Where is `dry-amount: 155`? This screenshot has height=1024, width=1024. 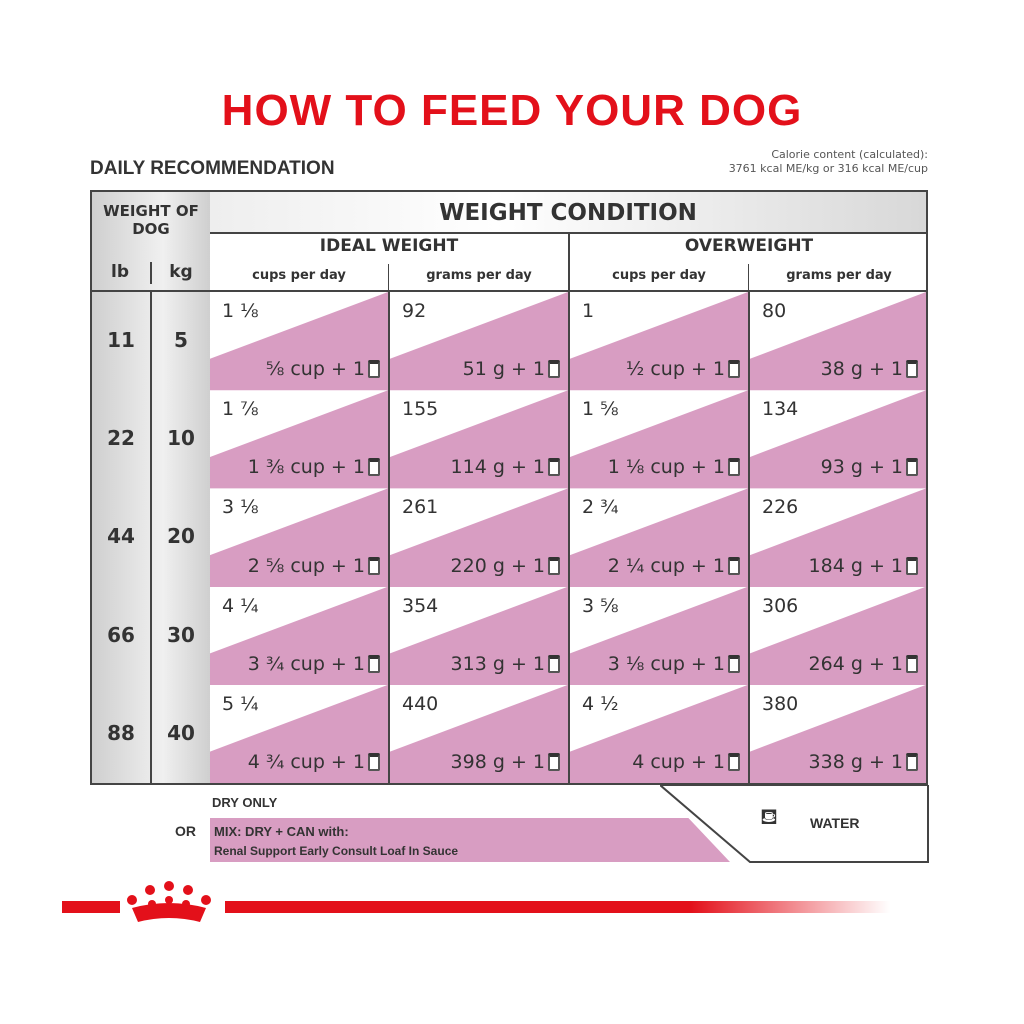 dry-amount: 155 is located at coordinates (420, 409).